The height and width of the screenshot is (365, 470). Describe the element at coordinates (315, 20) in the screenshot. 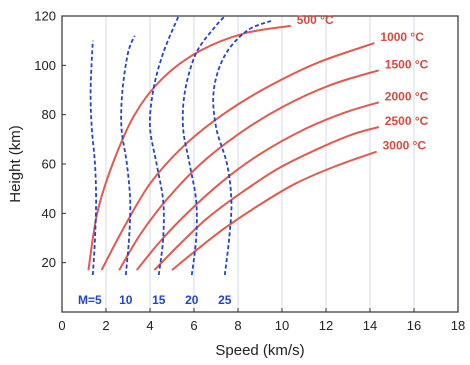

I see `temperature-label: 500 °C` at that location.